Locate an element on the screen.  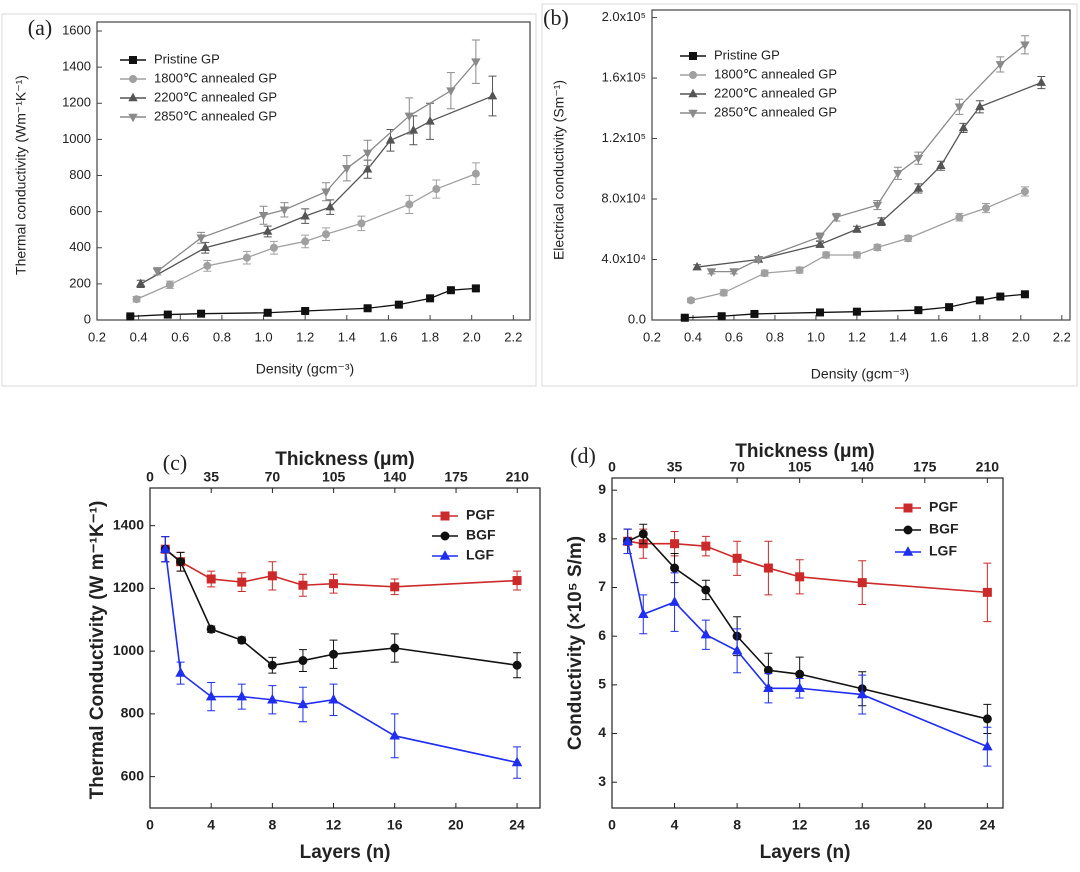
x-tick-label: 0.2 is located at coordinates (652, 336).